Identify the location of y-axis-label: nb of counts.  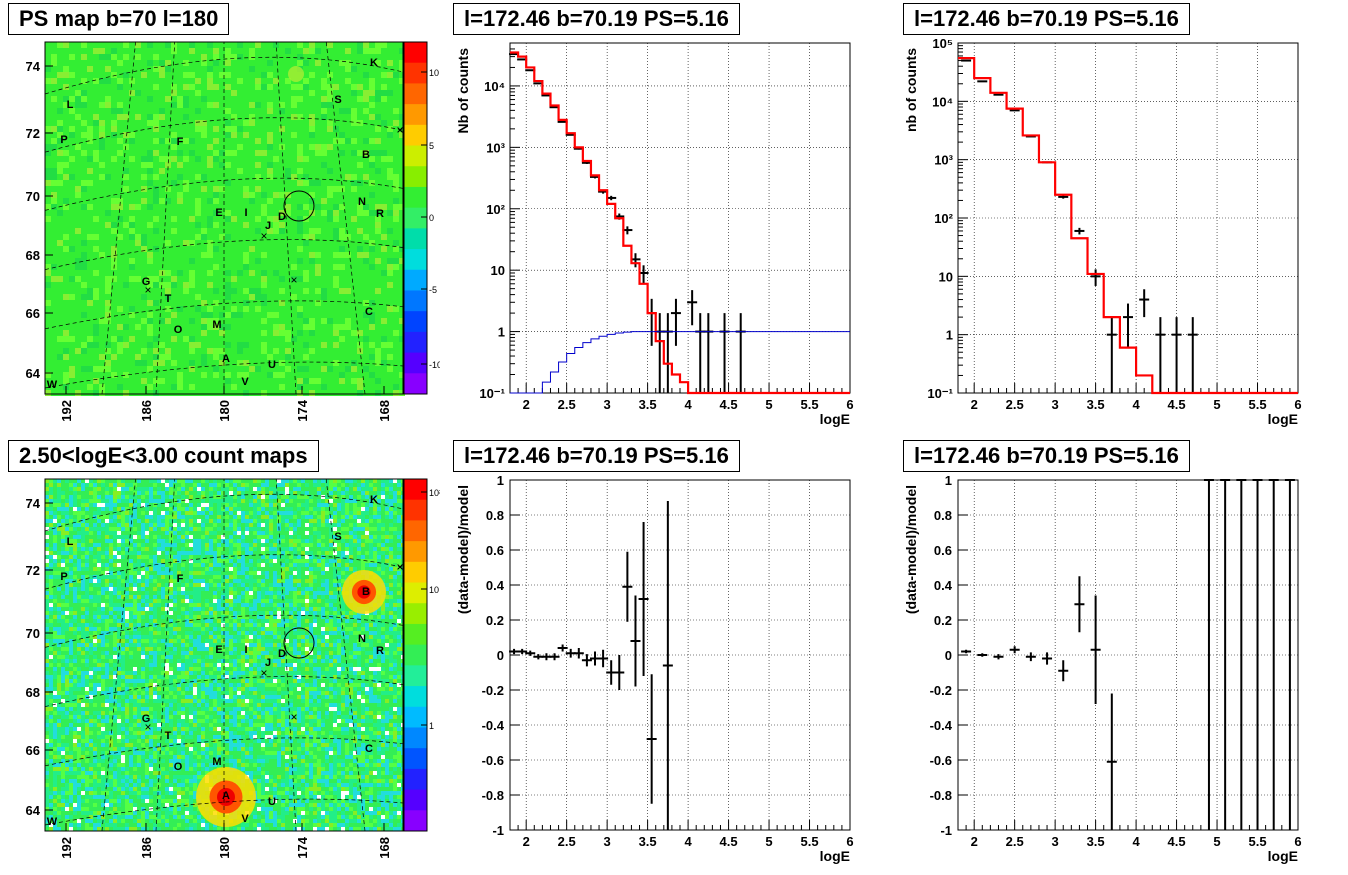
(911, 90).